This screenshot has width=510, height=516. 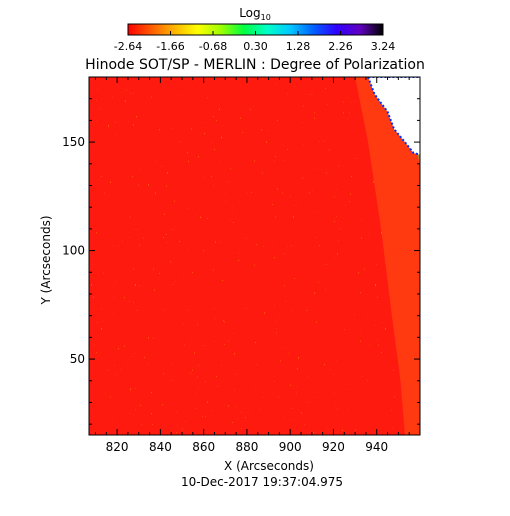 What do you see at coordinates (46, 260) in the screenshot?
I see `y-axis-label: Y (Arcseconds)` at bounding box center [46, 260].